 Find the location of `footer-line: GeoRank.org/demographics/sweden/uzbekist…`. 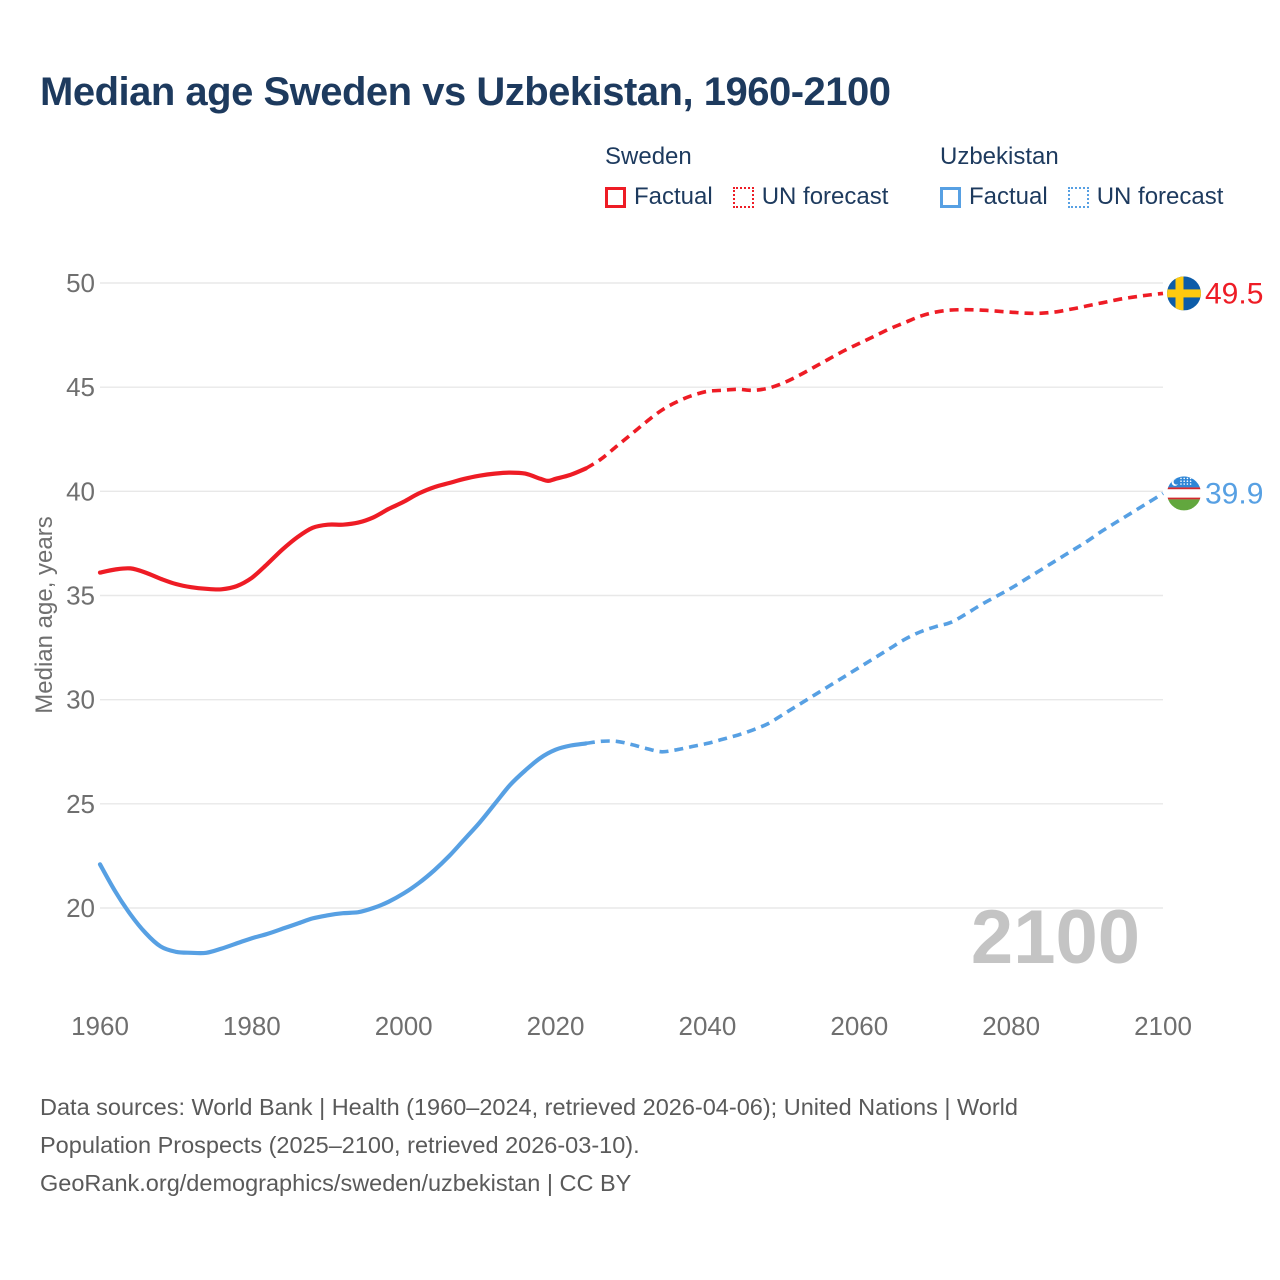

footer-line: GeoRank.org/demographics/sweden/uzbekist… is located at coordinates (336, 1183).